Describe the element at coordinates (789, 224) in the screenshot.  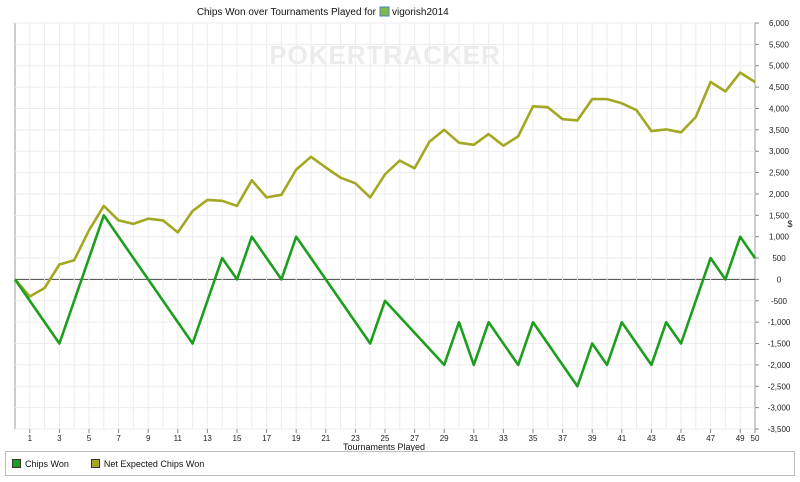
I see `y-axis-label: $` at that location.